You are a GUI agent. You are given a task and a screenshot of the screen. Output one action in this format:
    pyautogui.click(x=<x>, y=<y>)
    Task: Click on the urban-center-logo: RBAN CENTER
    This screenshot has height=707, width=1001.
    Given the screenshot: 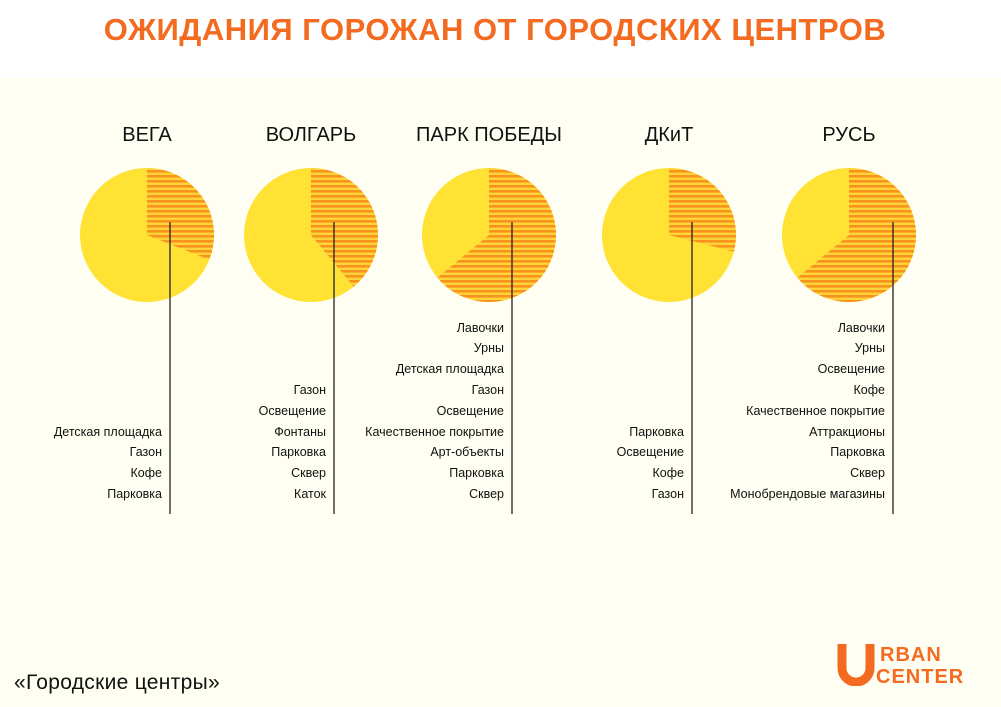 What is the action you would take?
    pyautogui.click(x=916, y=667)
    